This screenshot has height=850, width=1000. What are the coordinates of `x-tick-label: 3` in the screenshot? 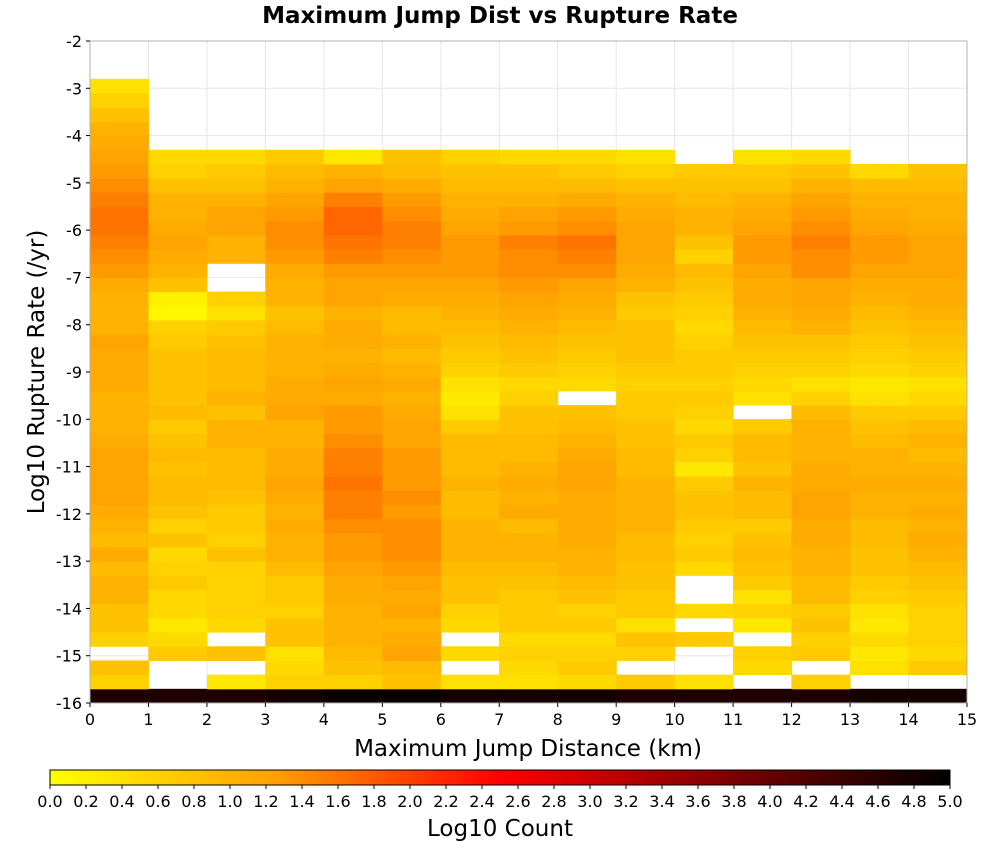 It's located at (265, 719).